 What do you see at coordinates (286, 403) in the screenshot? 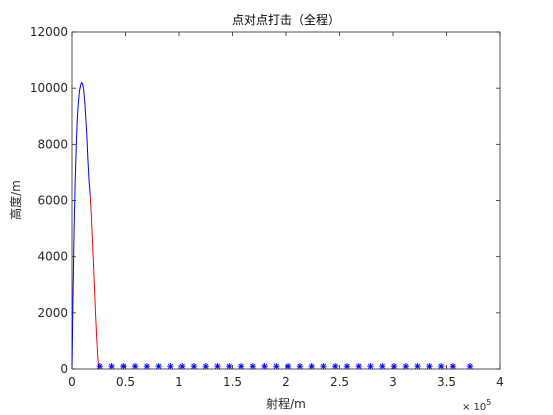
I see `x-axis-label: 射程/m` at bounding box center [286, 403].